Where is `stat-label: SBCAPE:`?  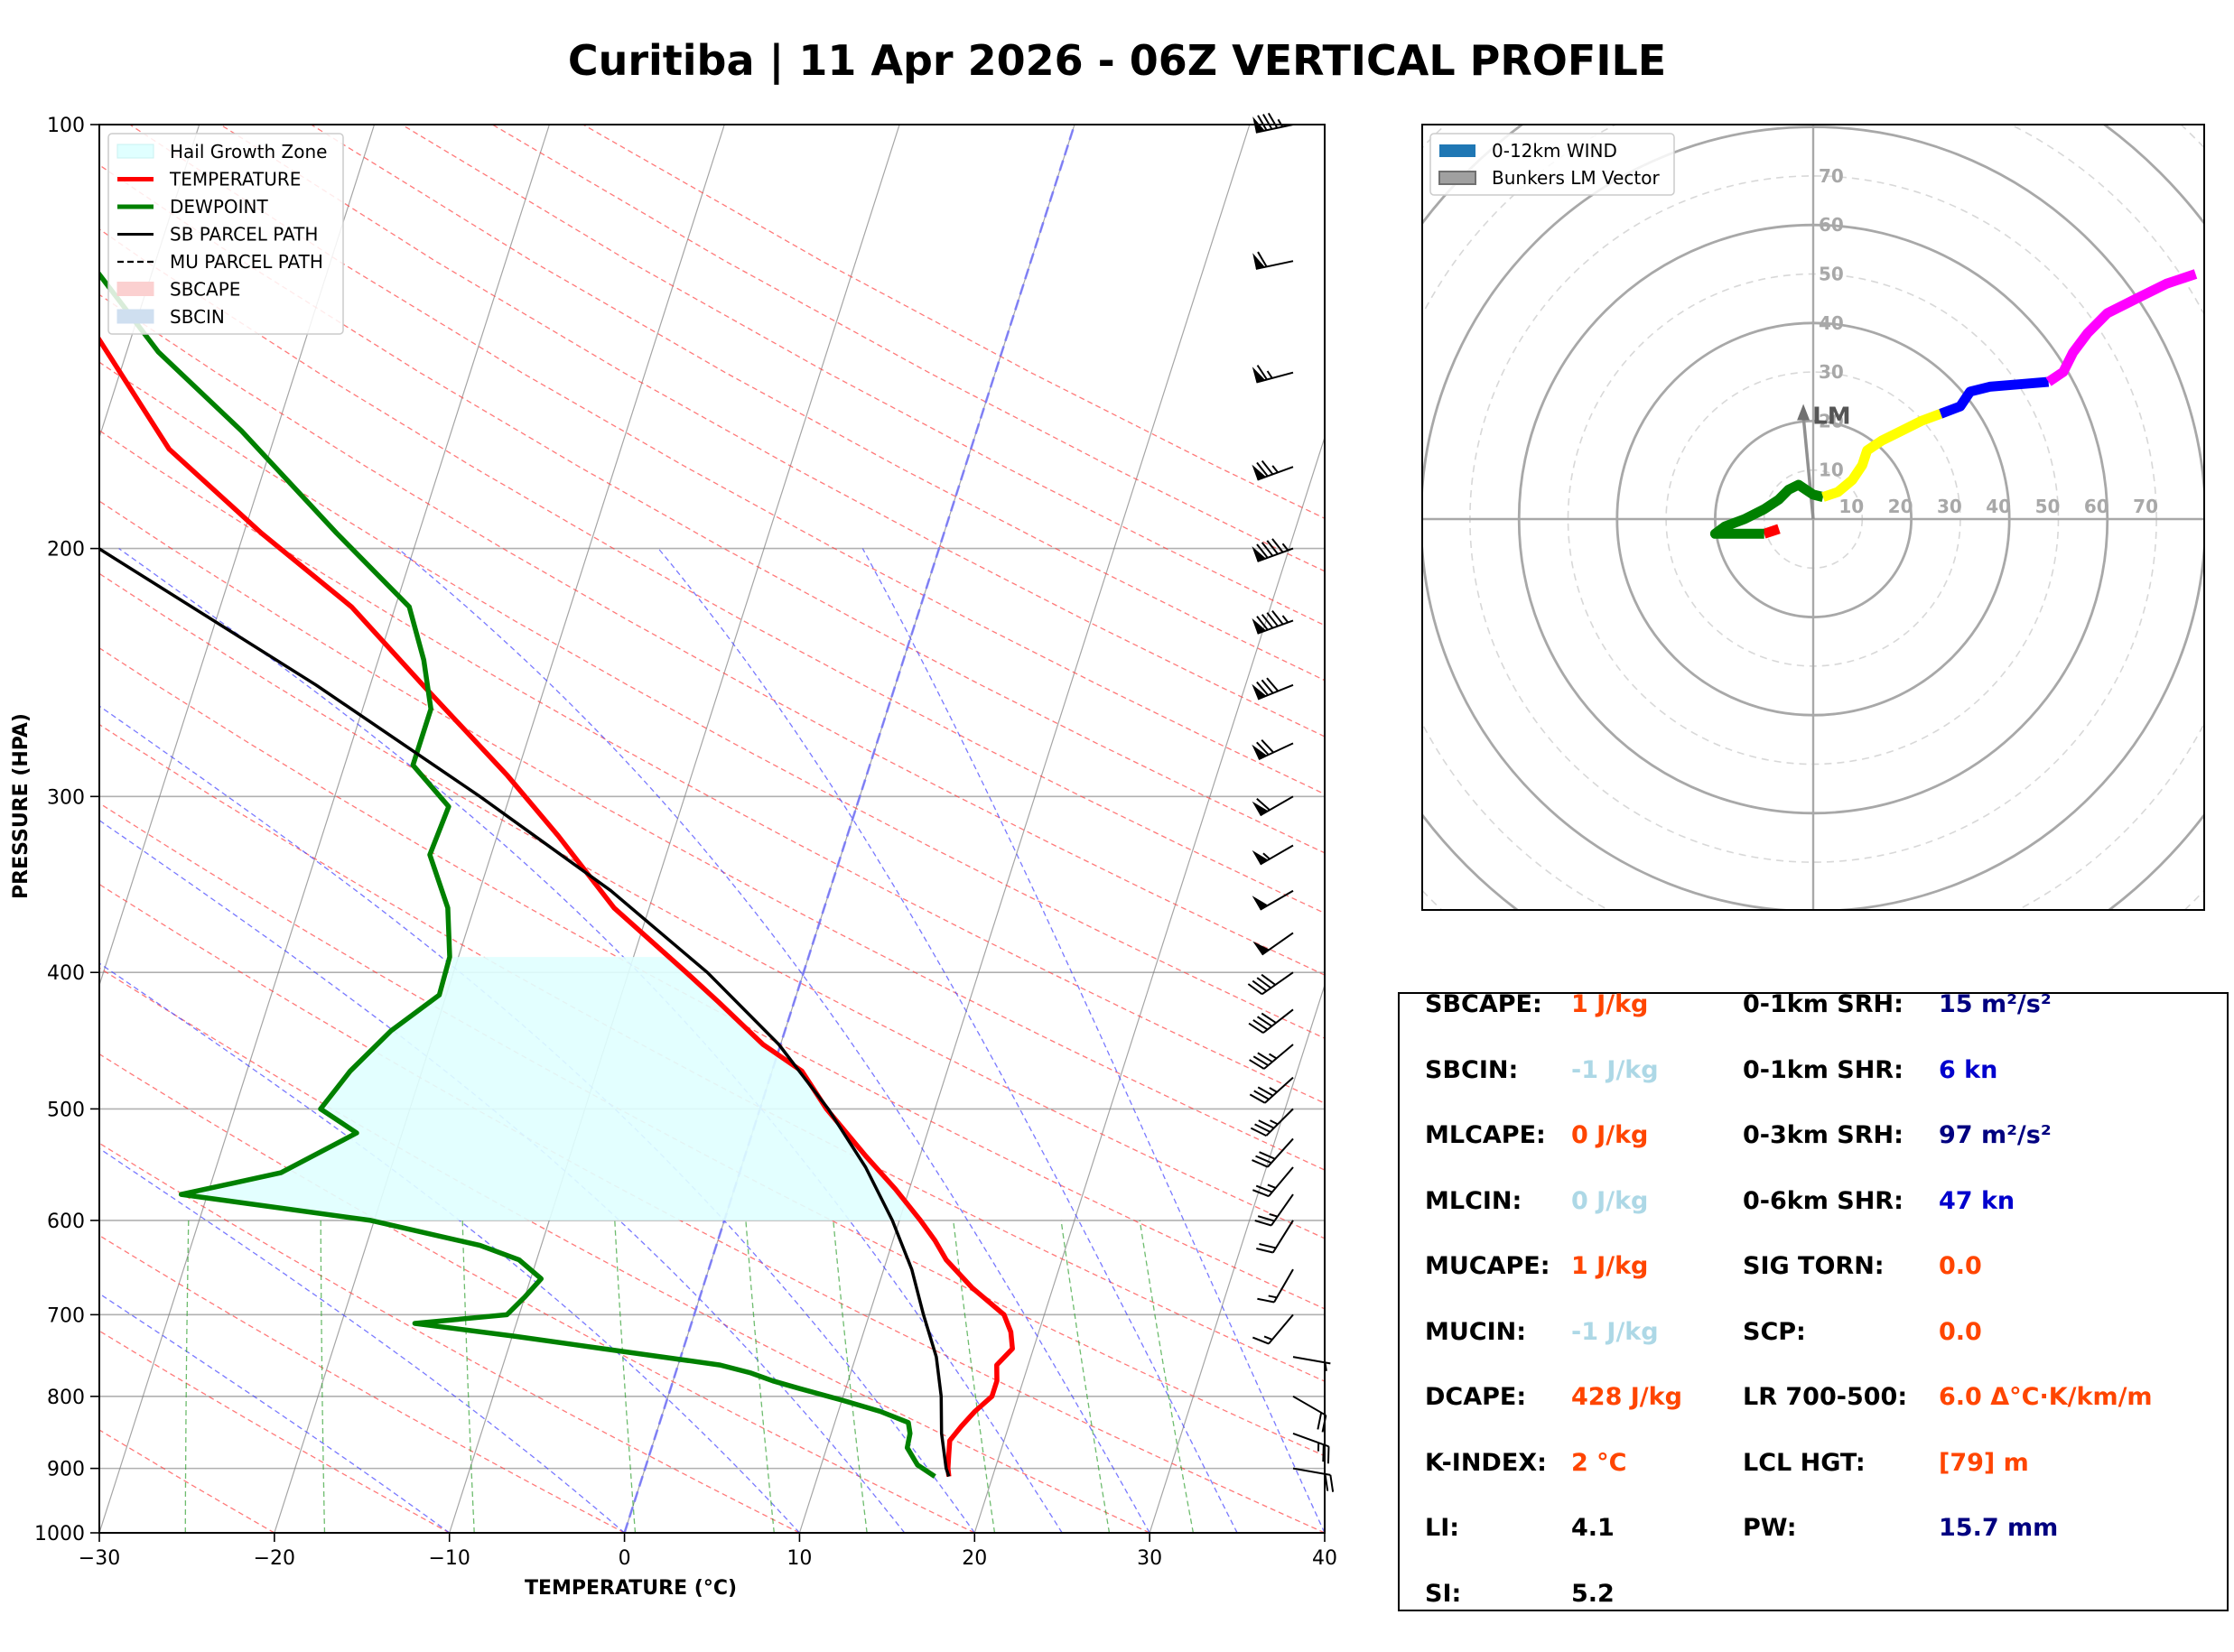
stat-label: SBCAPE: is located at coordinates (1483, 1004).